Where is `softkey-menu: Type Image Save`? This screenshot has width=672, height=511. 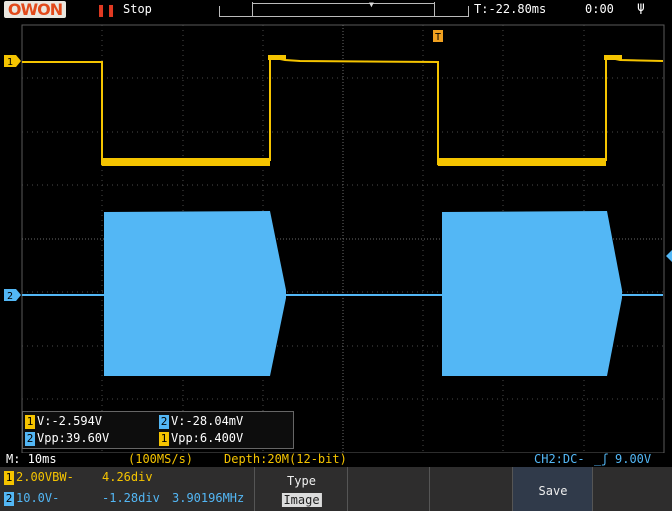
softkey-menu: Type Image Save is located at coordinates (463, 489).